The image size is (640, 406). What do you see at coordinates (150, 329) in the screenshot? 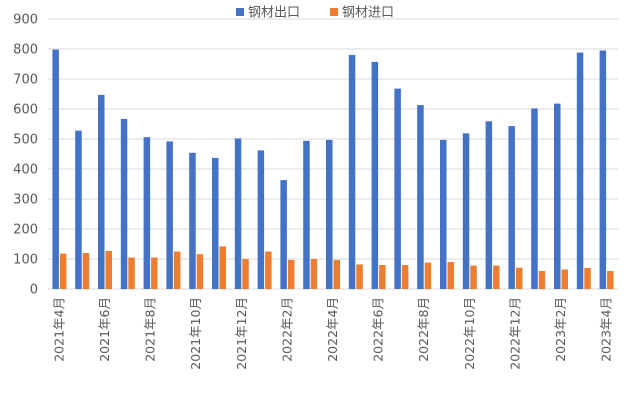
I see `x-tick-label: 2021年8月` at bounding box center [150, 329].